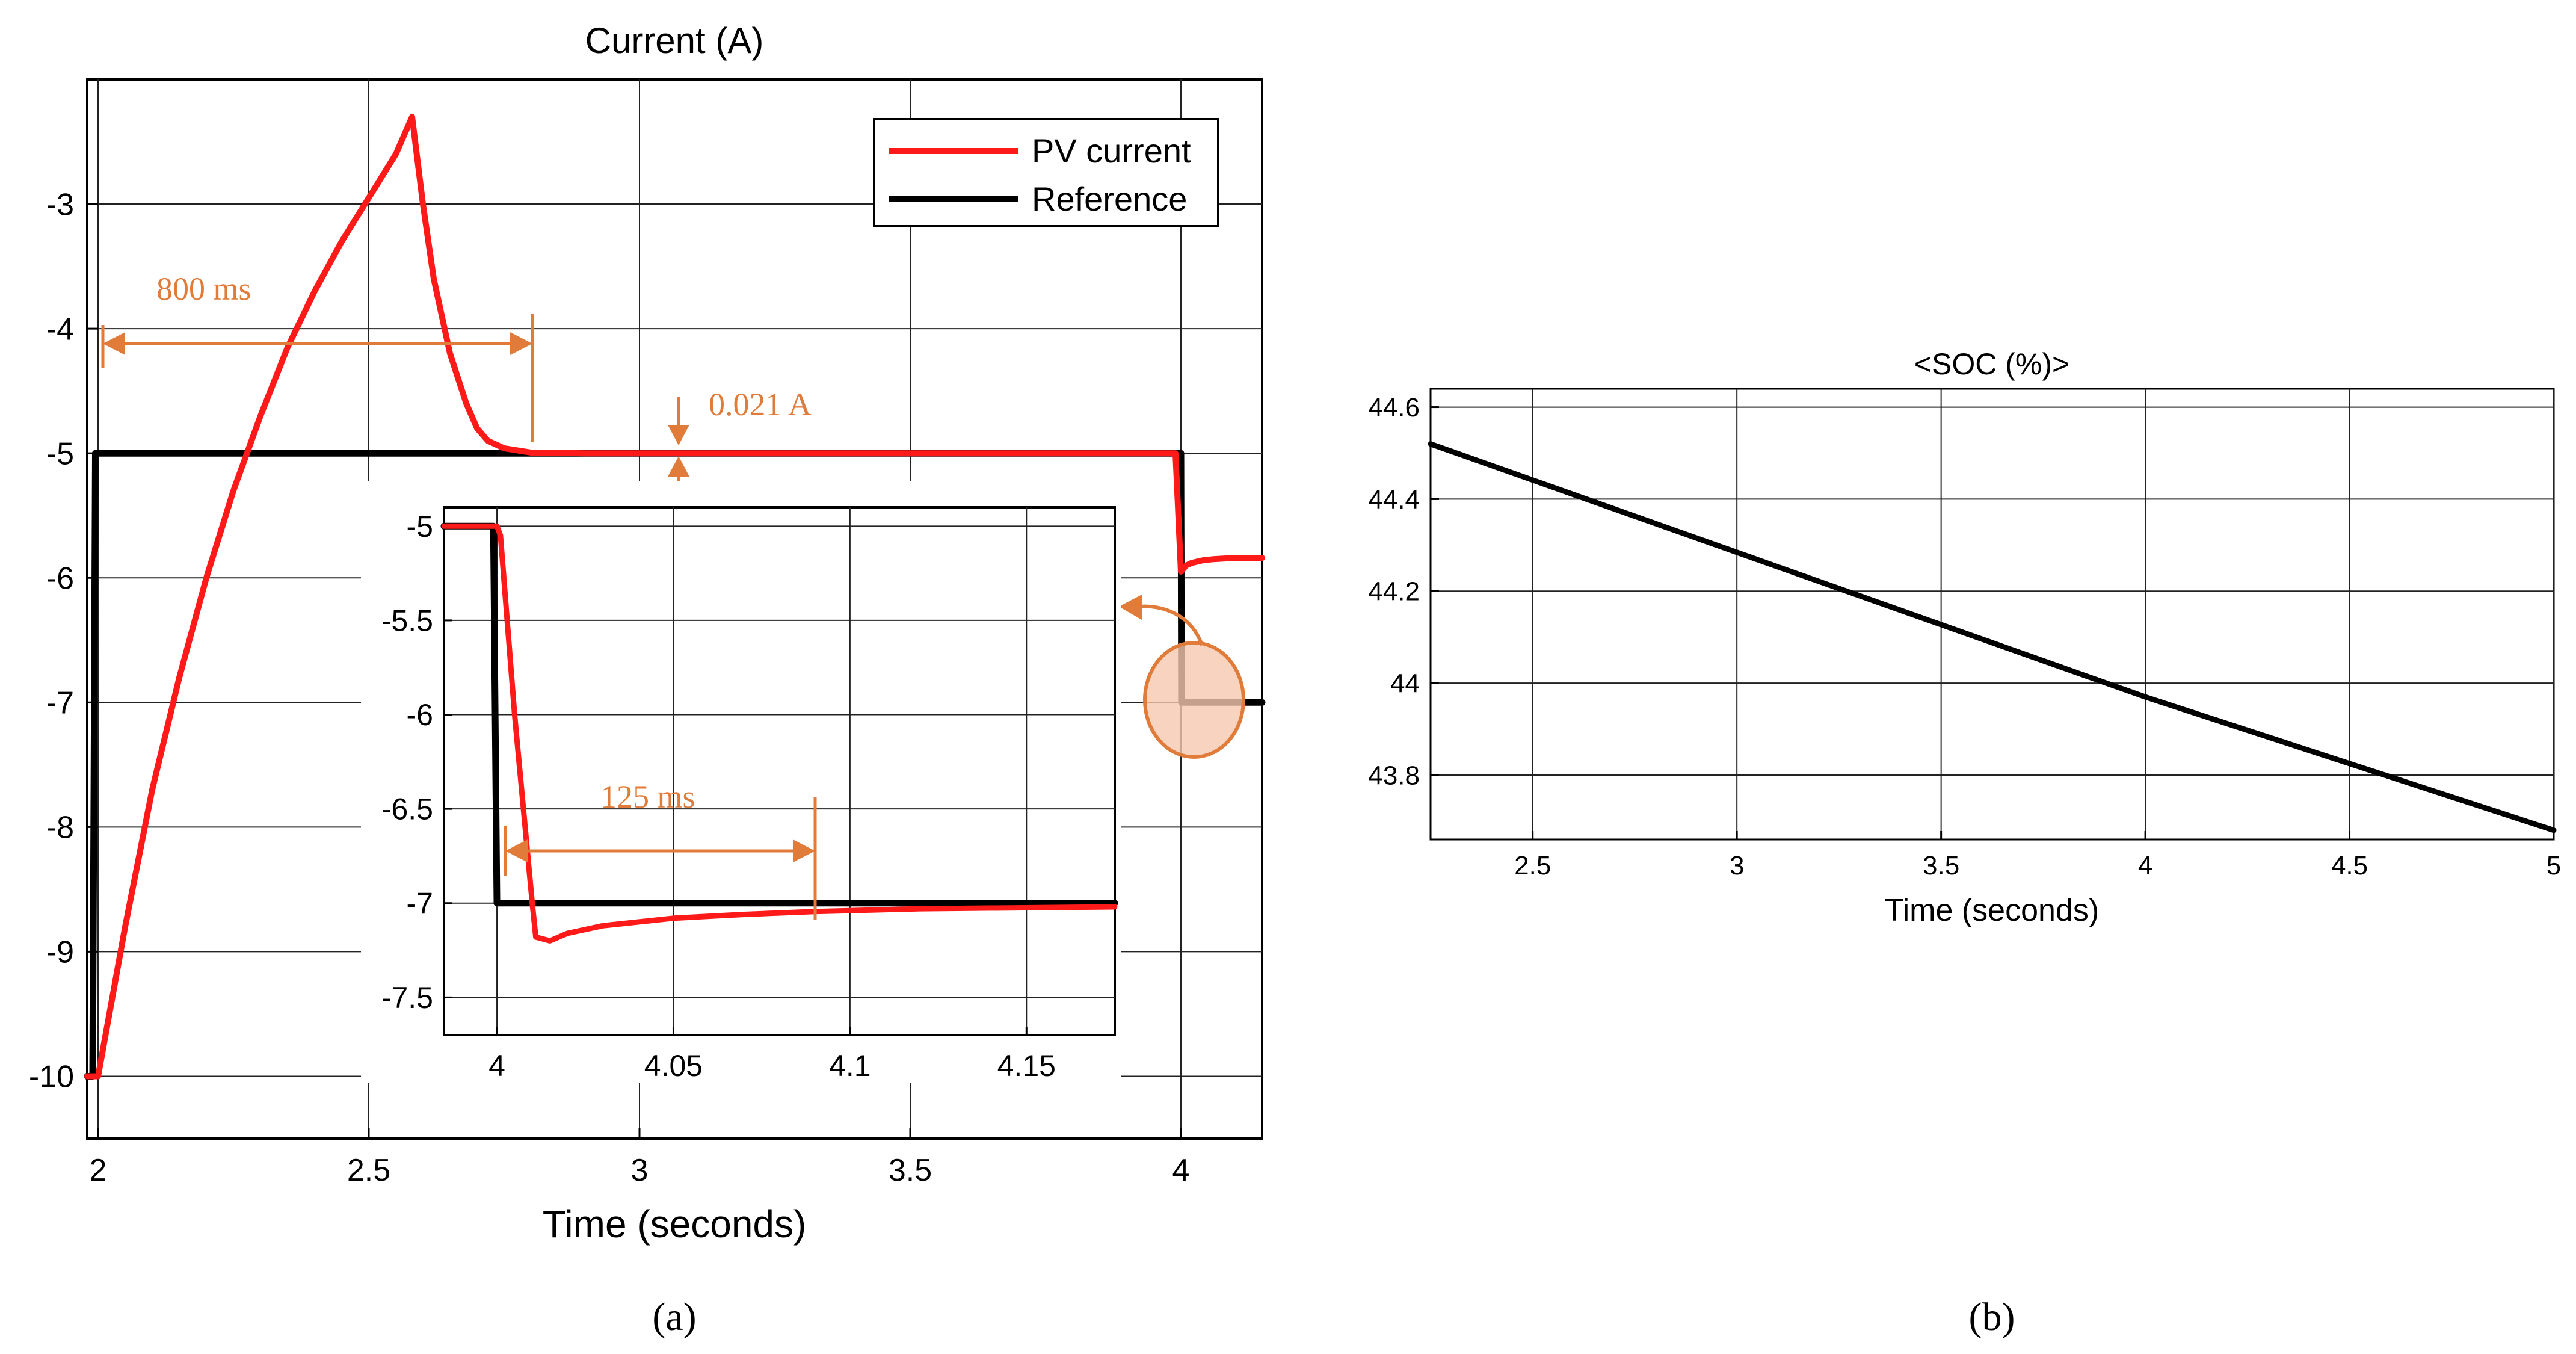 This screenshot has height=1354, width=2576. Describe the element at coordinates (2554, 866) in the screenshot. I see `chart-b-x-tick-label: 5` at that location.